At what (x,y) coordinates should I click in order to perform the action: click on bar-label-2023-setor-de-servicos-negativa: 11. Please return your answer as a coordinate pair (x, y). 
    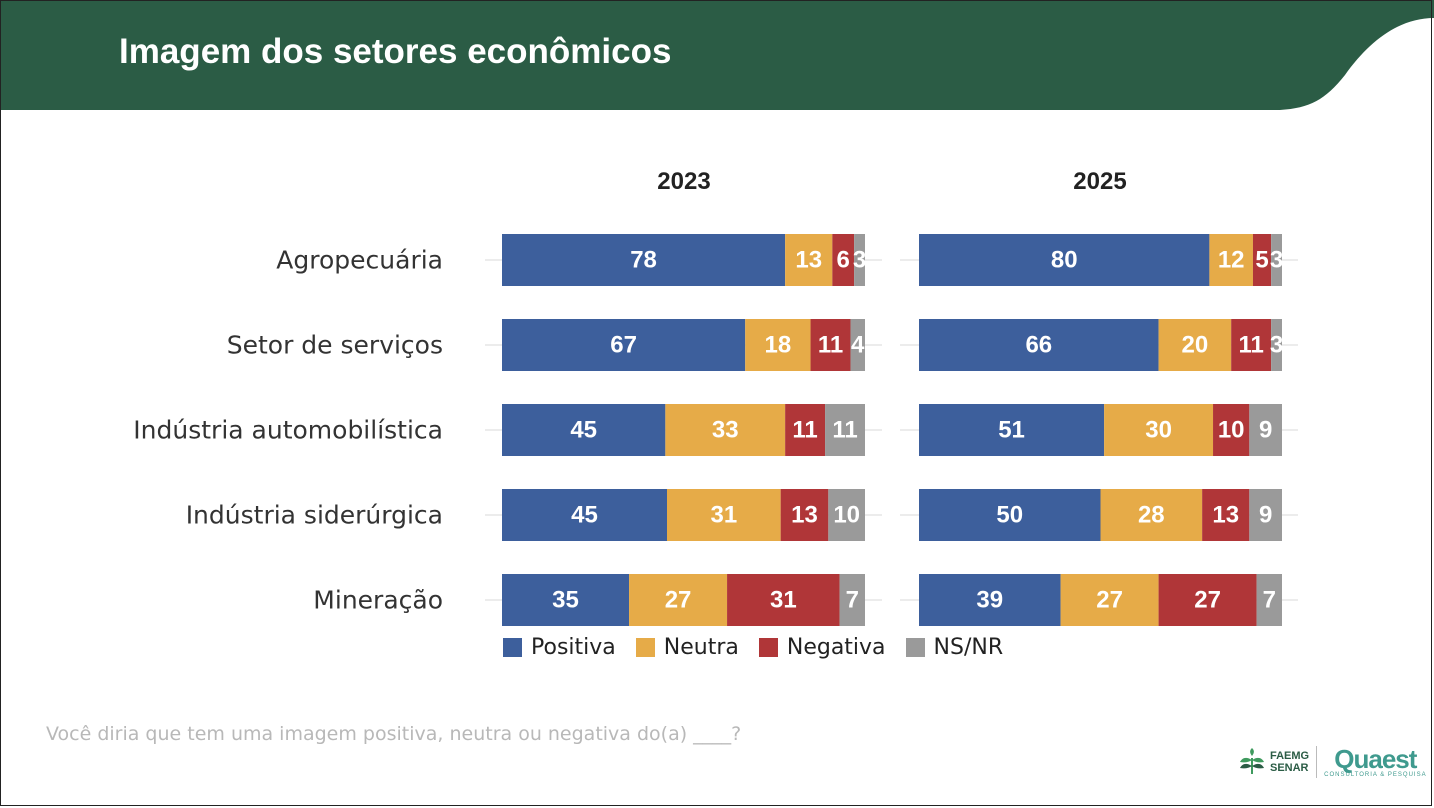
    Looking at the image, I should click on (830, 345).